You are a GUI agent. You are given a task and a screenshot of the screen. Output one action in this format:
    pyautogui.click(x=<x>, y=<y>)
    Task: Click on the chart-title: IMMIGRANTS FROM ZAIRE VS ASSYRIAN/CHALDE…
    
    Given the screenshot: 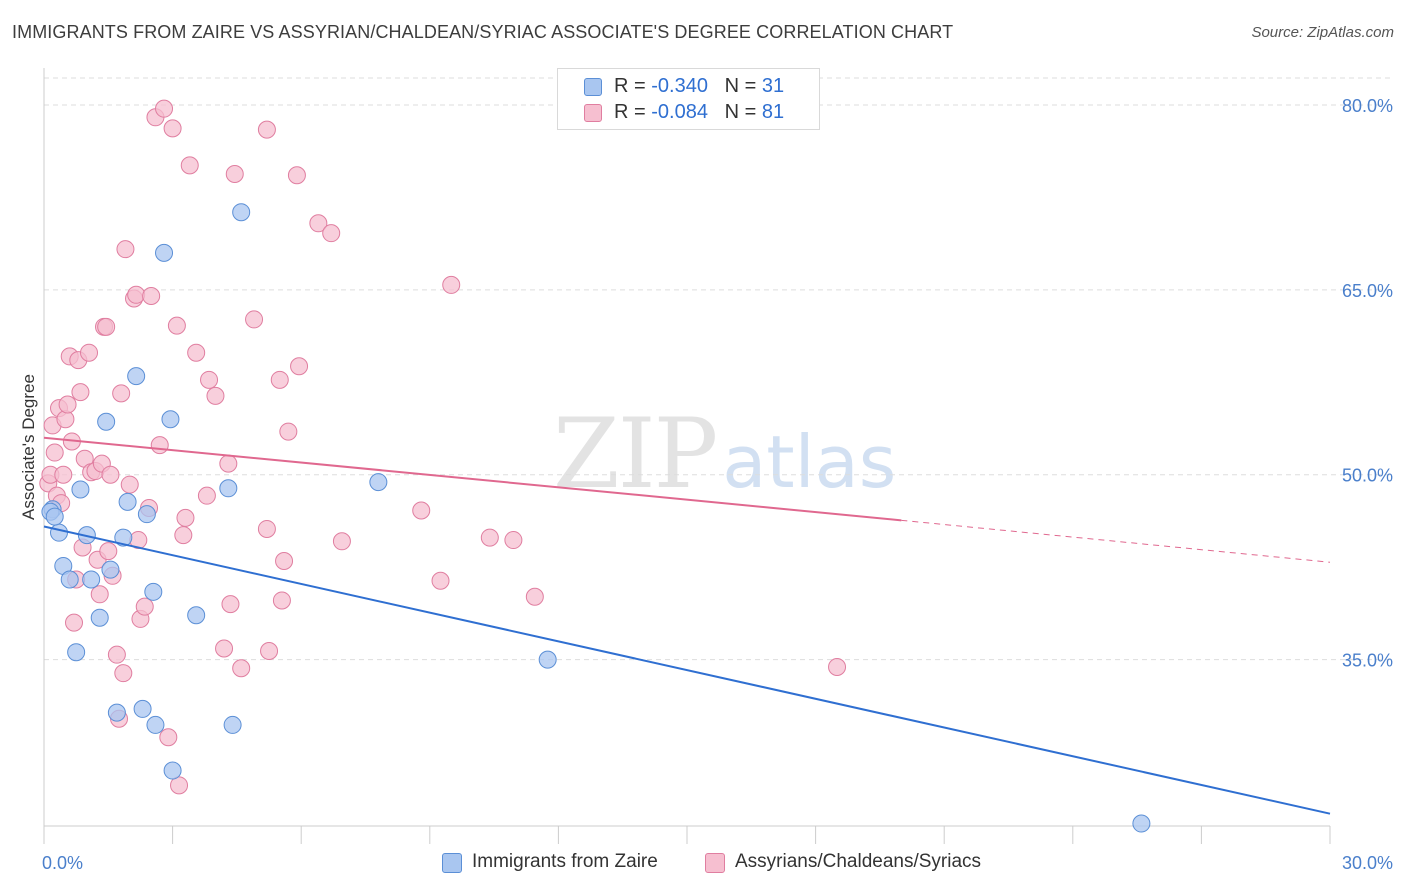 What is the action you would take?
    pyautogui.click(x=483, y=32)
    